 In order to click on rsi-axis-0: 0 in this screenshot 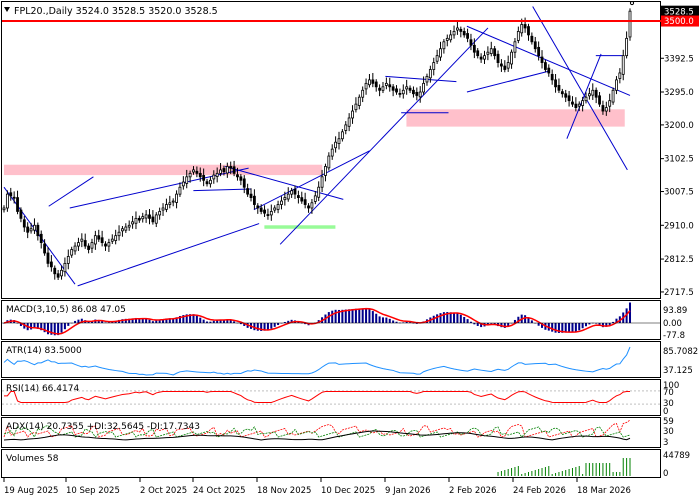, I will do `click(665, 412)`.